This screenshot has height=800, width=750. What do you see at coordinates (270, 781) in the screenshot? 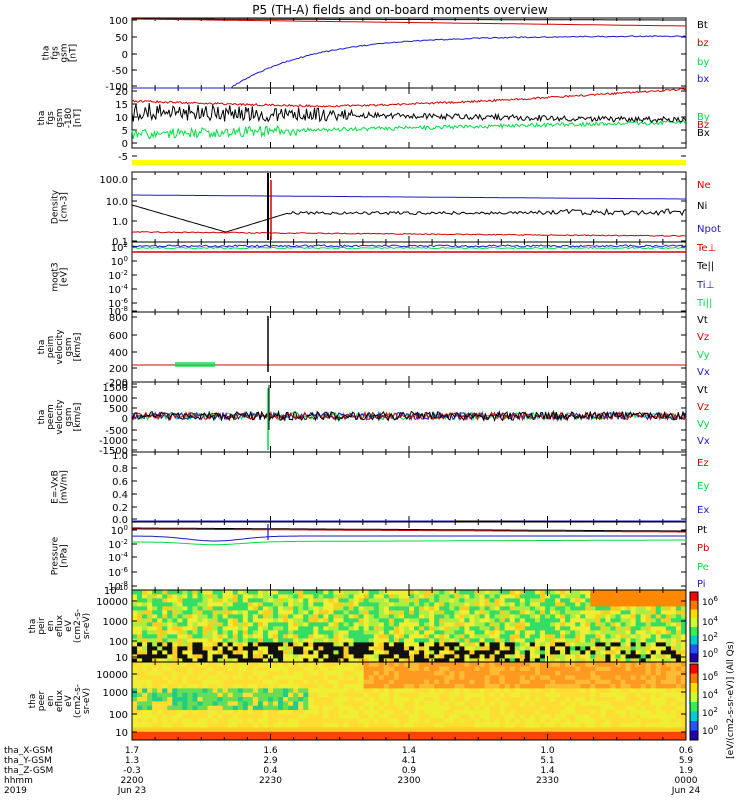
I see `orbit-value: 2230` at bounding box center [270, 781].